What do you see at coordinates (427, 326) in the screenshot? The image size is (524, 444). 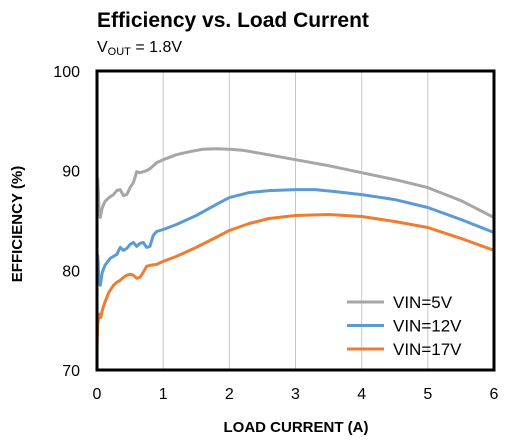 I see `legend-label-1: VIN=12V` at bounding box center [427, 326].